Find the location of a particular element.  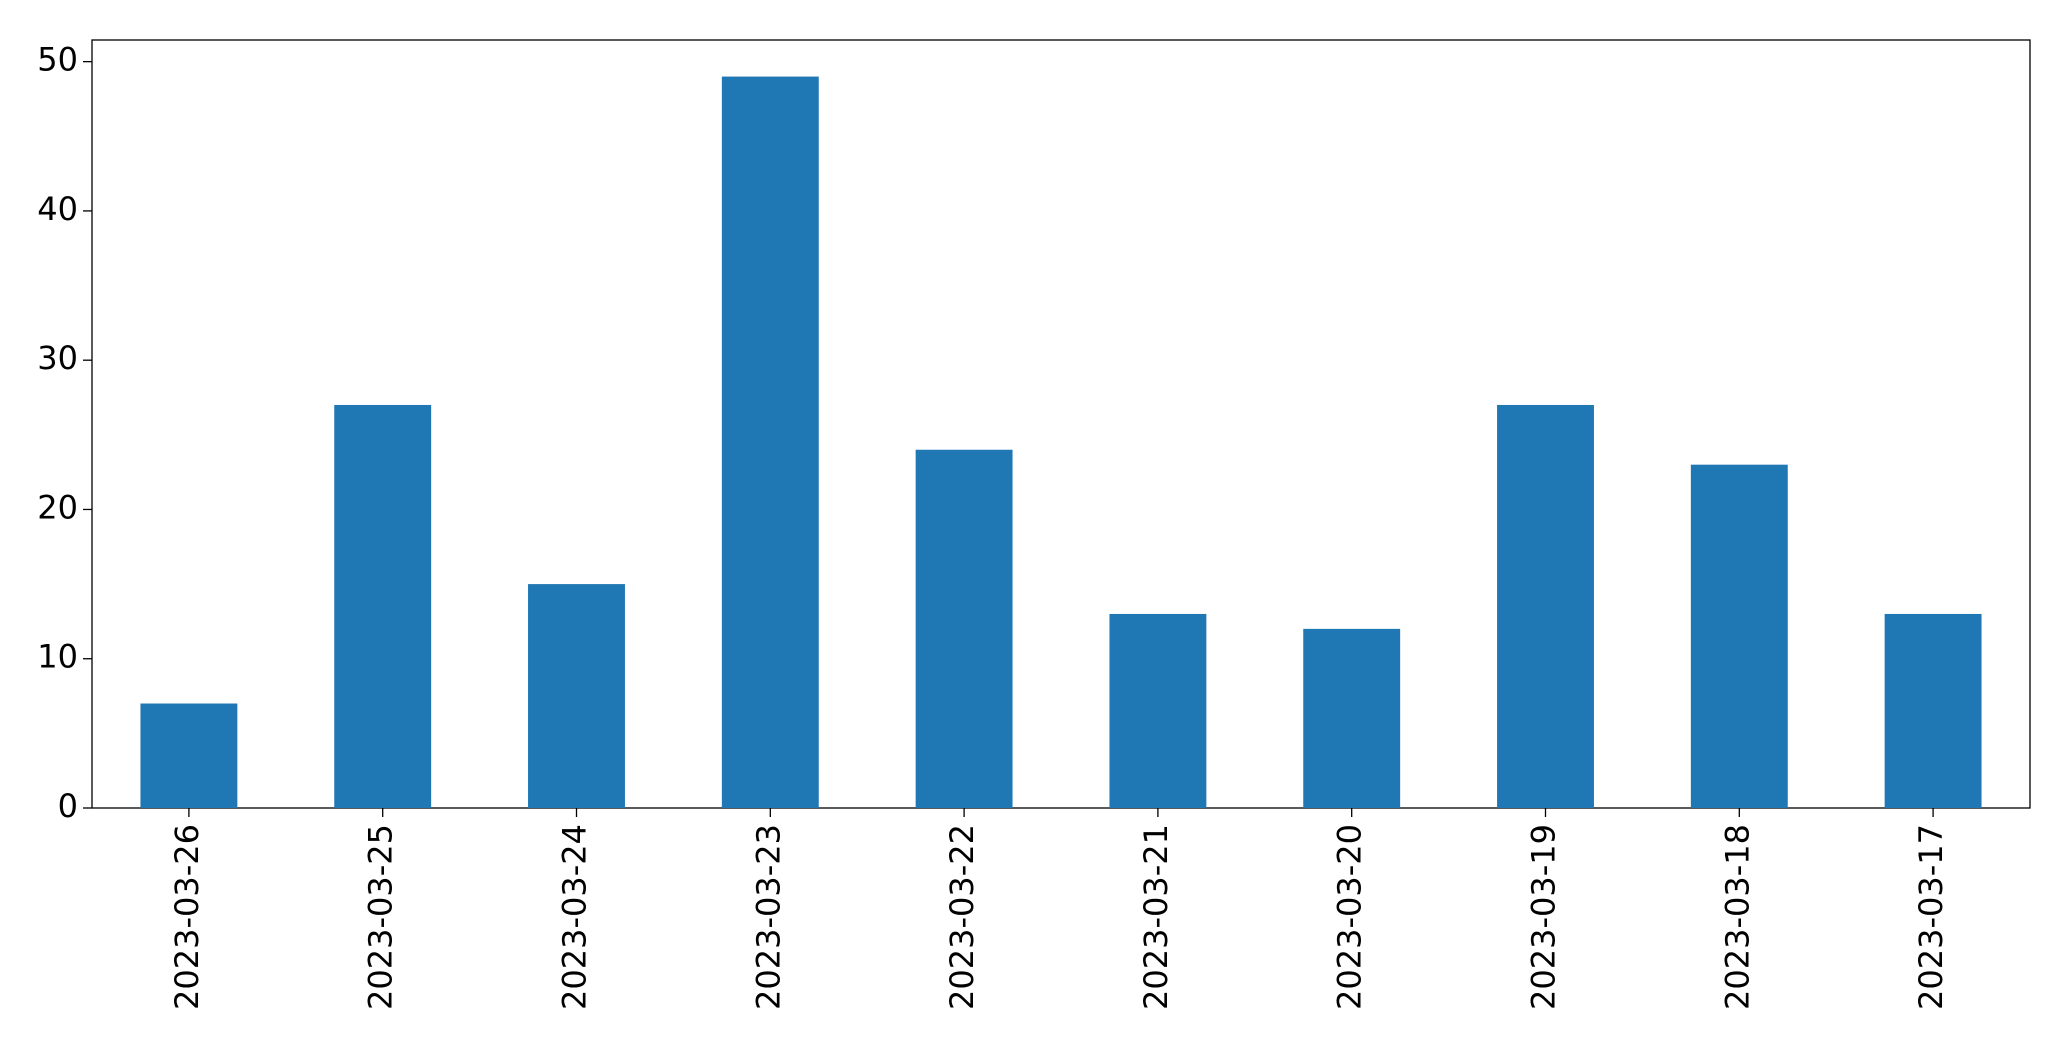

x-tick-label: 2023-03-23 is located at coordinates (768, 917).